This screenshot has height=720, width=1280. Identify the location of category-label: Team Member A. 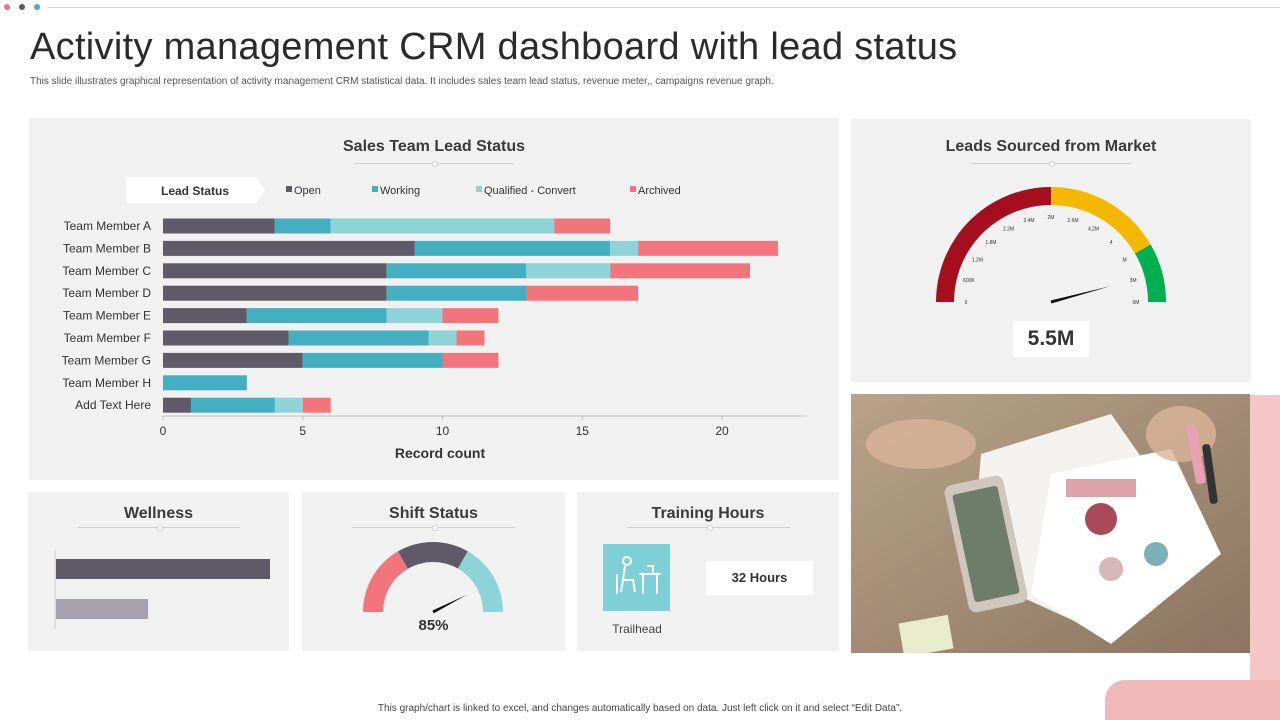
(107, 226).